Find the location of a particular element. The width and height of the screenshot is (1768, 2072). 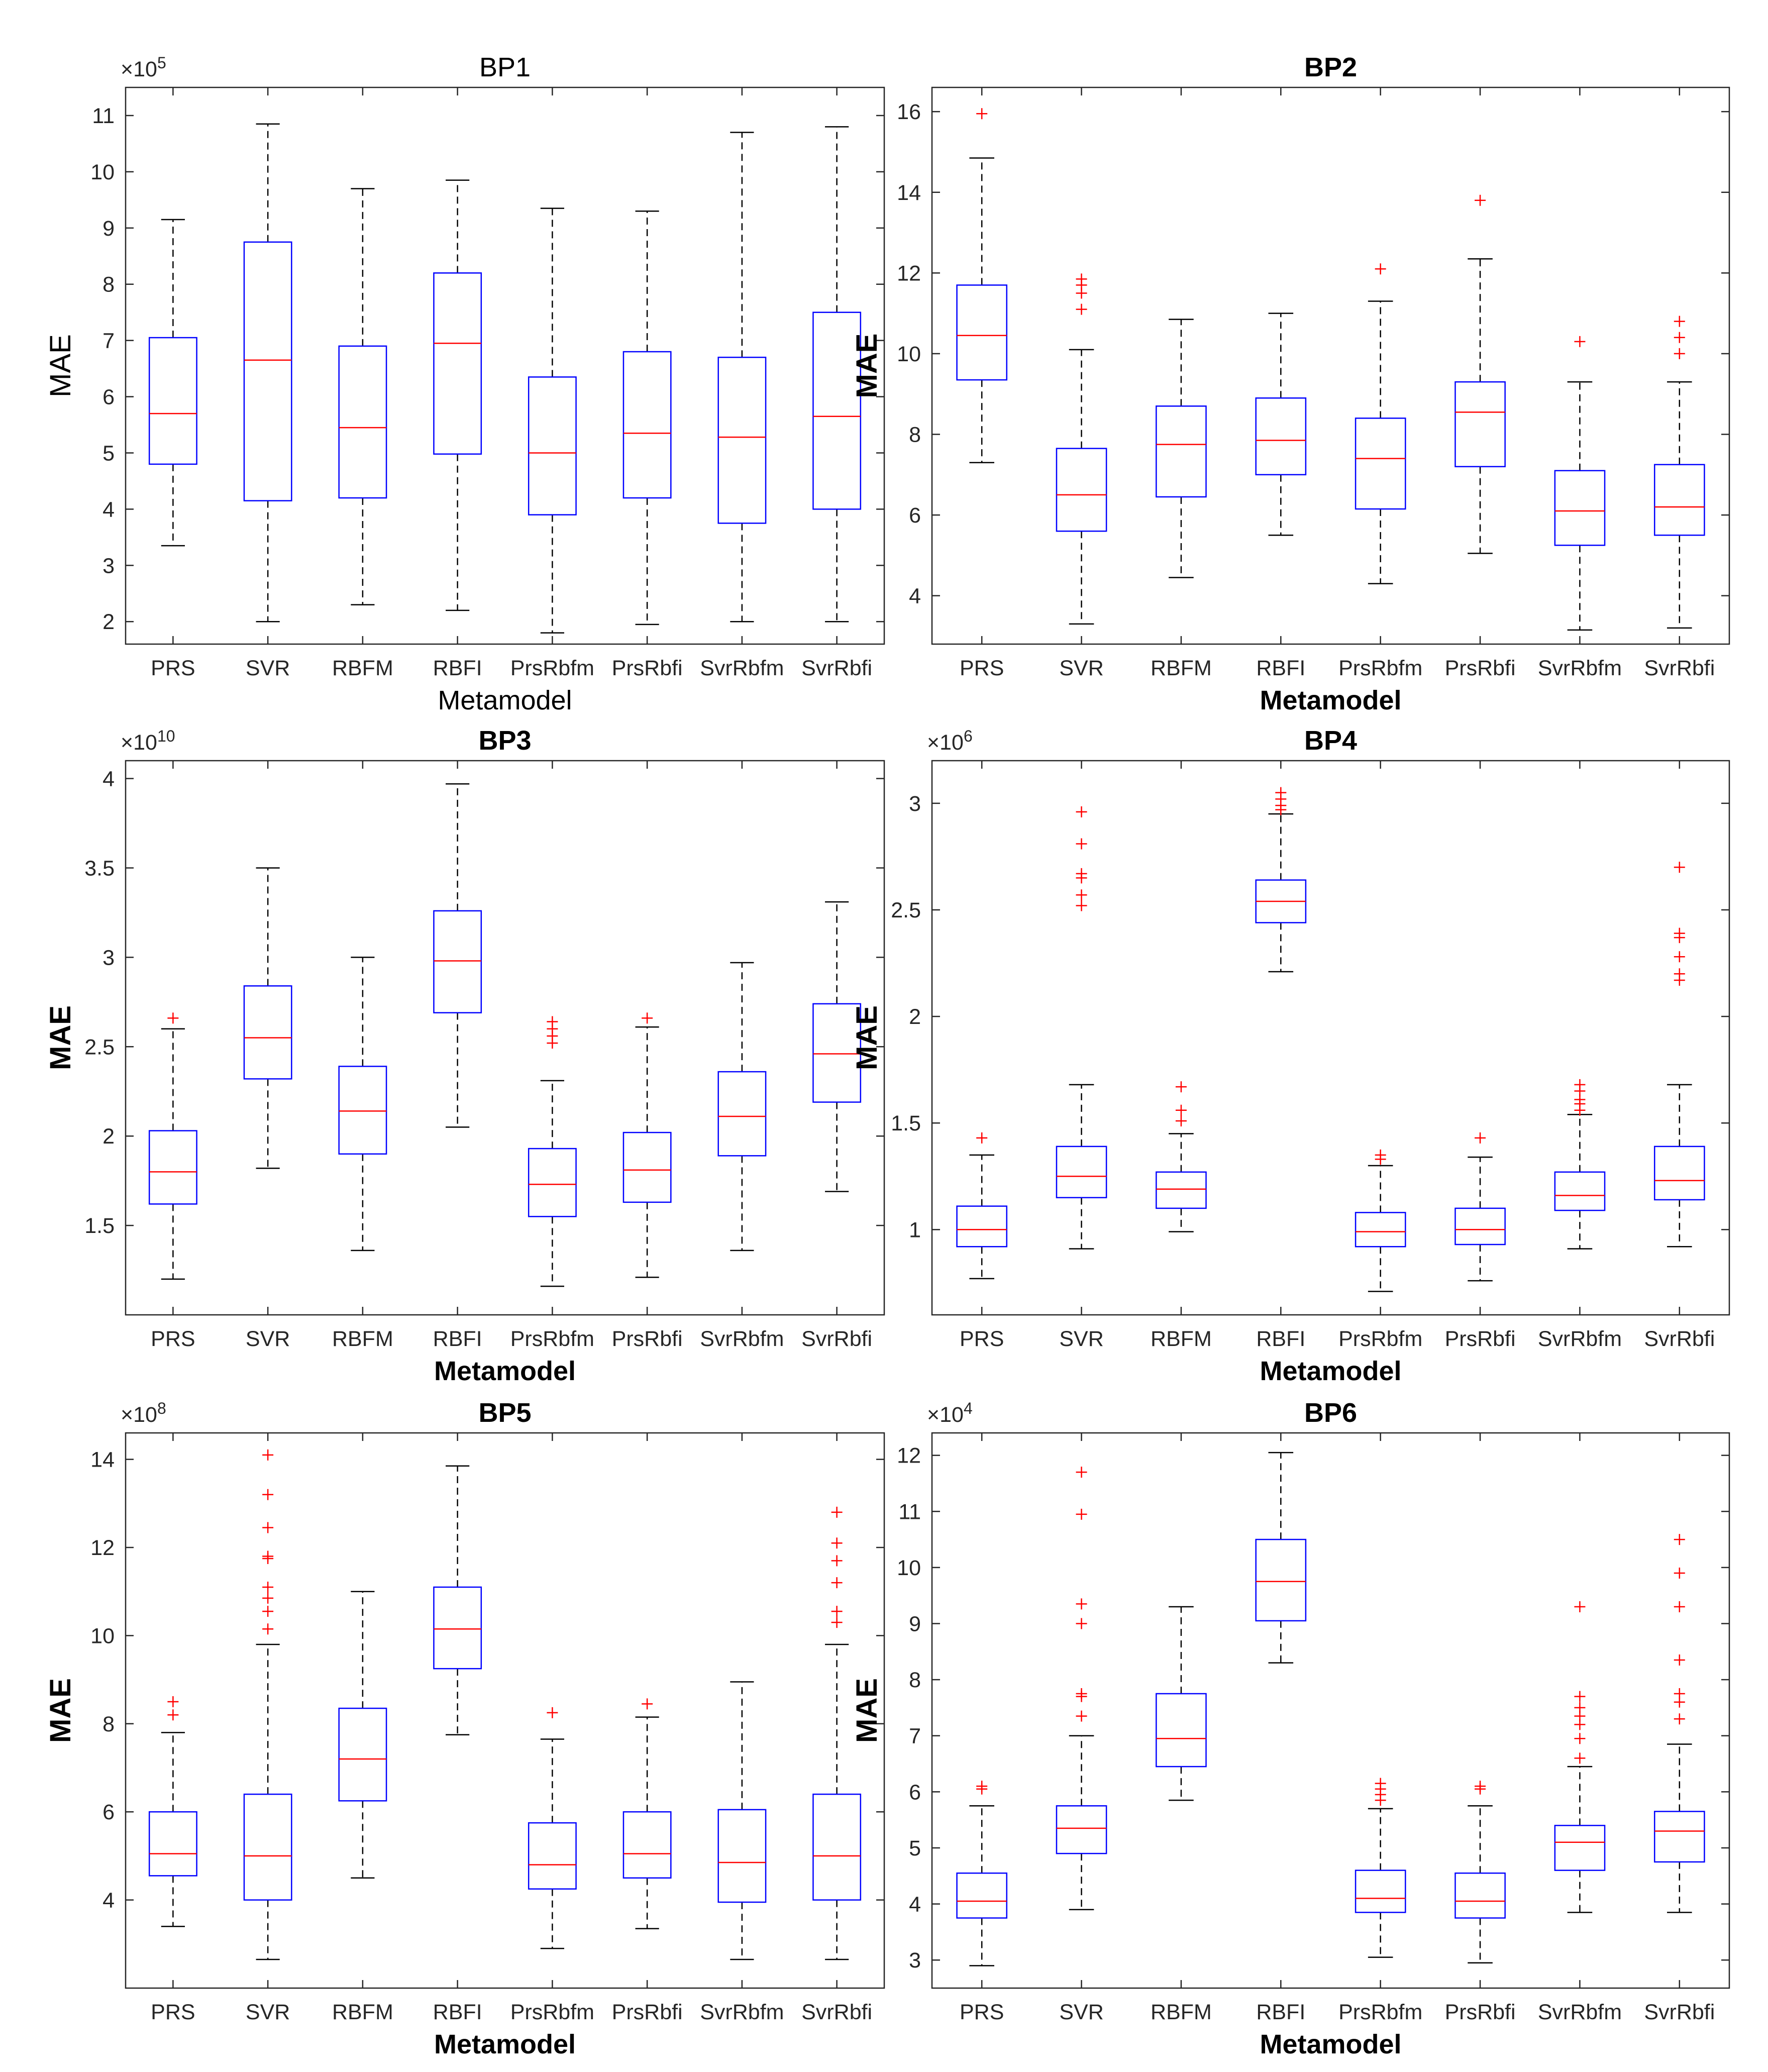

x-tick-label-svrrbfi: SvrRbfi is located at coordinates (836, 668).